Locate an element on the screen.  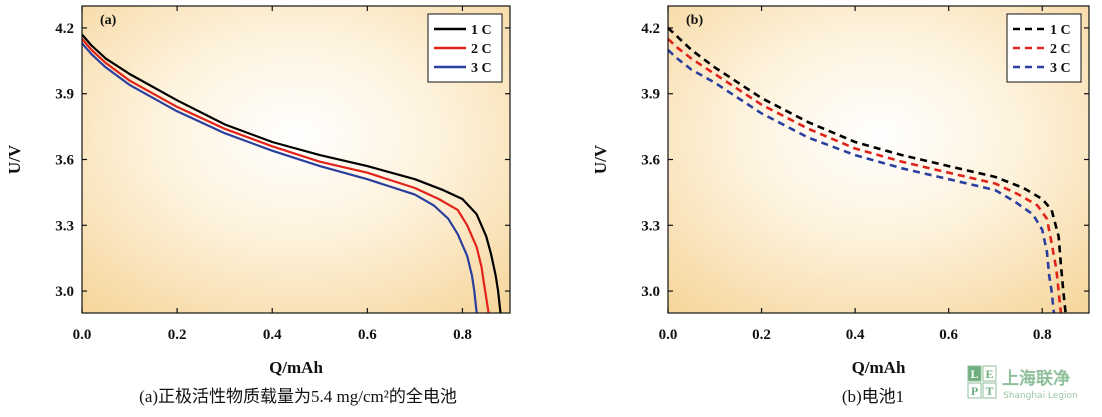
watermark-letter: P is located at coordinates (974, 391).